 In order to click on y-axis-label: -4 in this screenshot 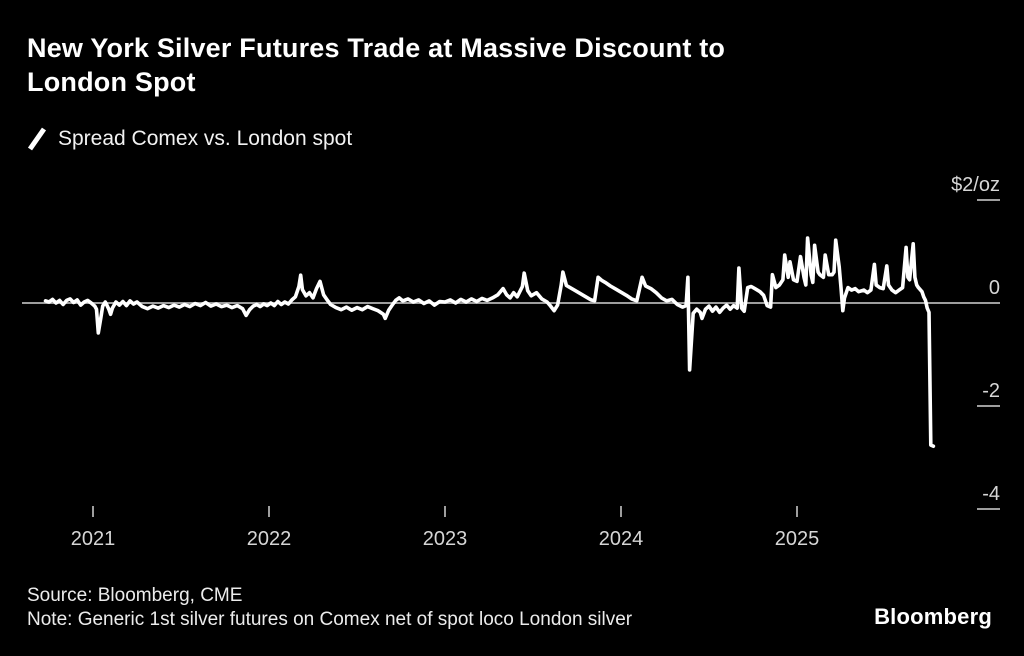, I will do `click(991, 494)`.